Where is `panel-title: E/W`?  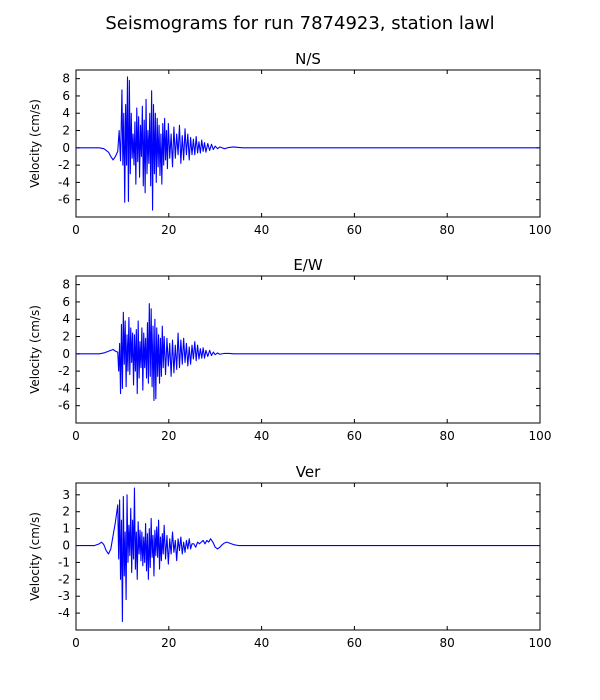
panel-title: E/W is located at coordinates (308, 265).